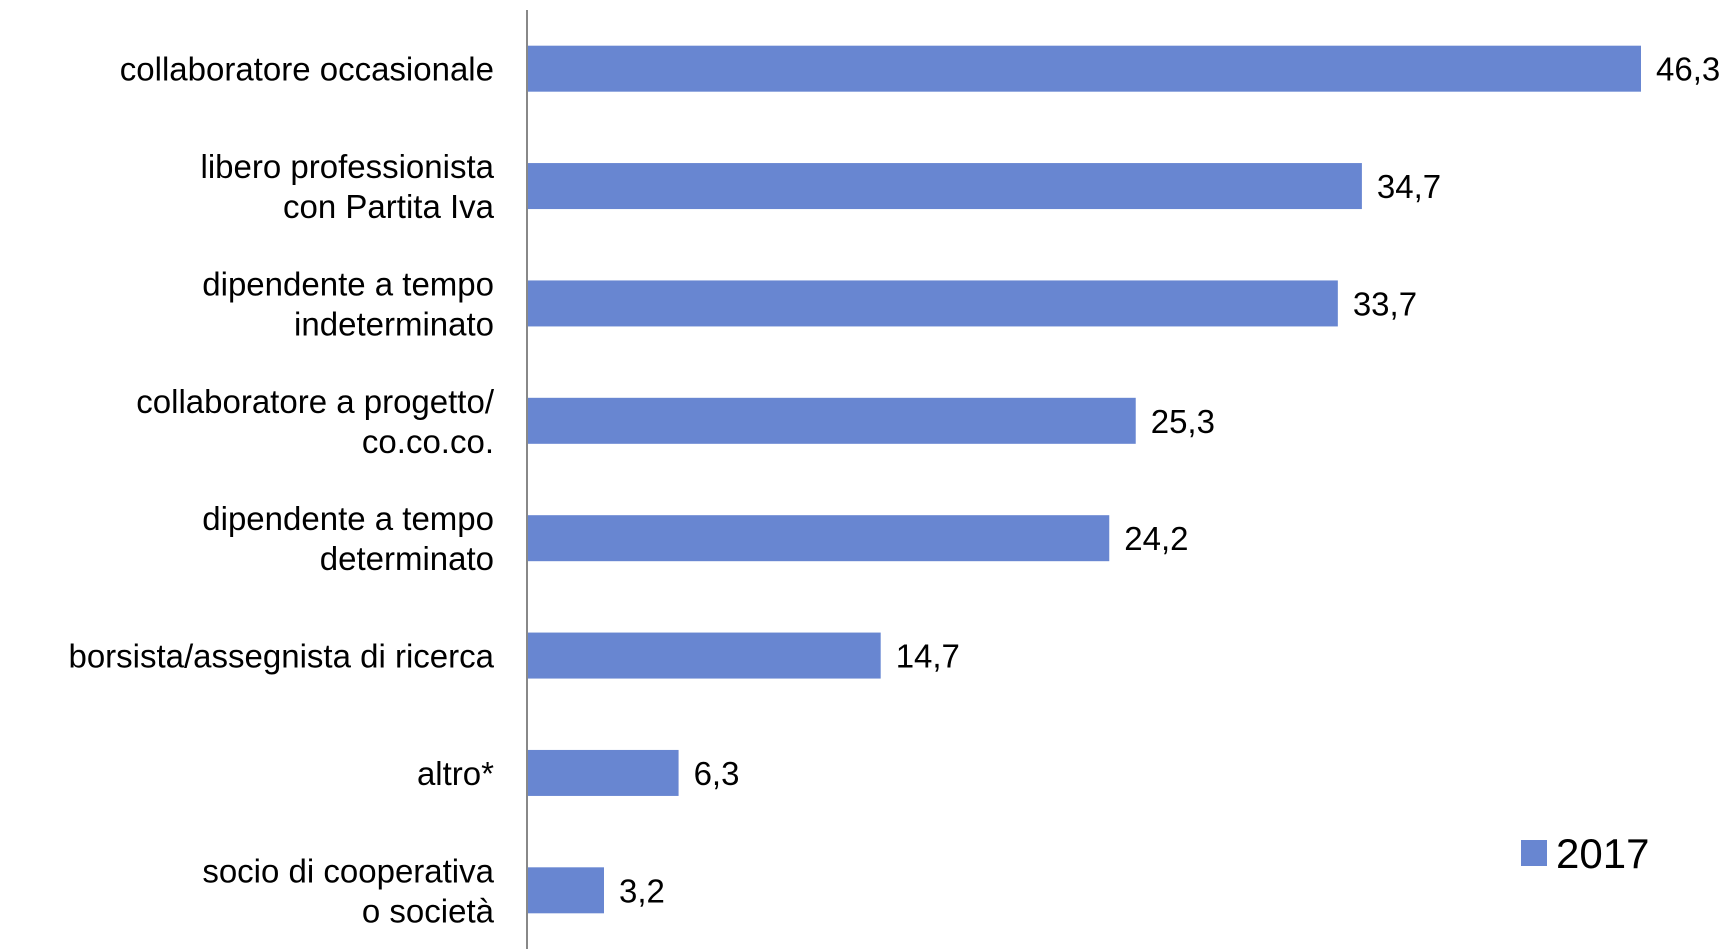 The width and height of the screenshot is (1725, 949). I want to click on category-label-6: altro*, so click(455, 773).